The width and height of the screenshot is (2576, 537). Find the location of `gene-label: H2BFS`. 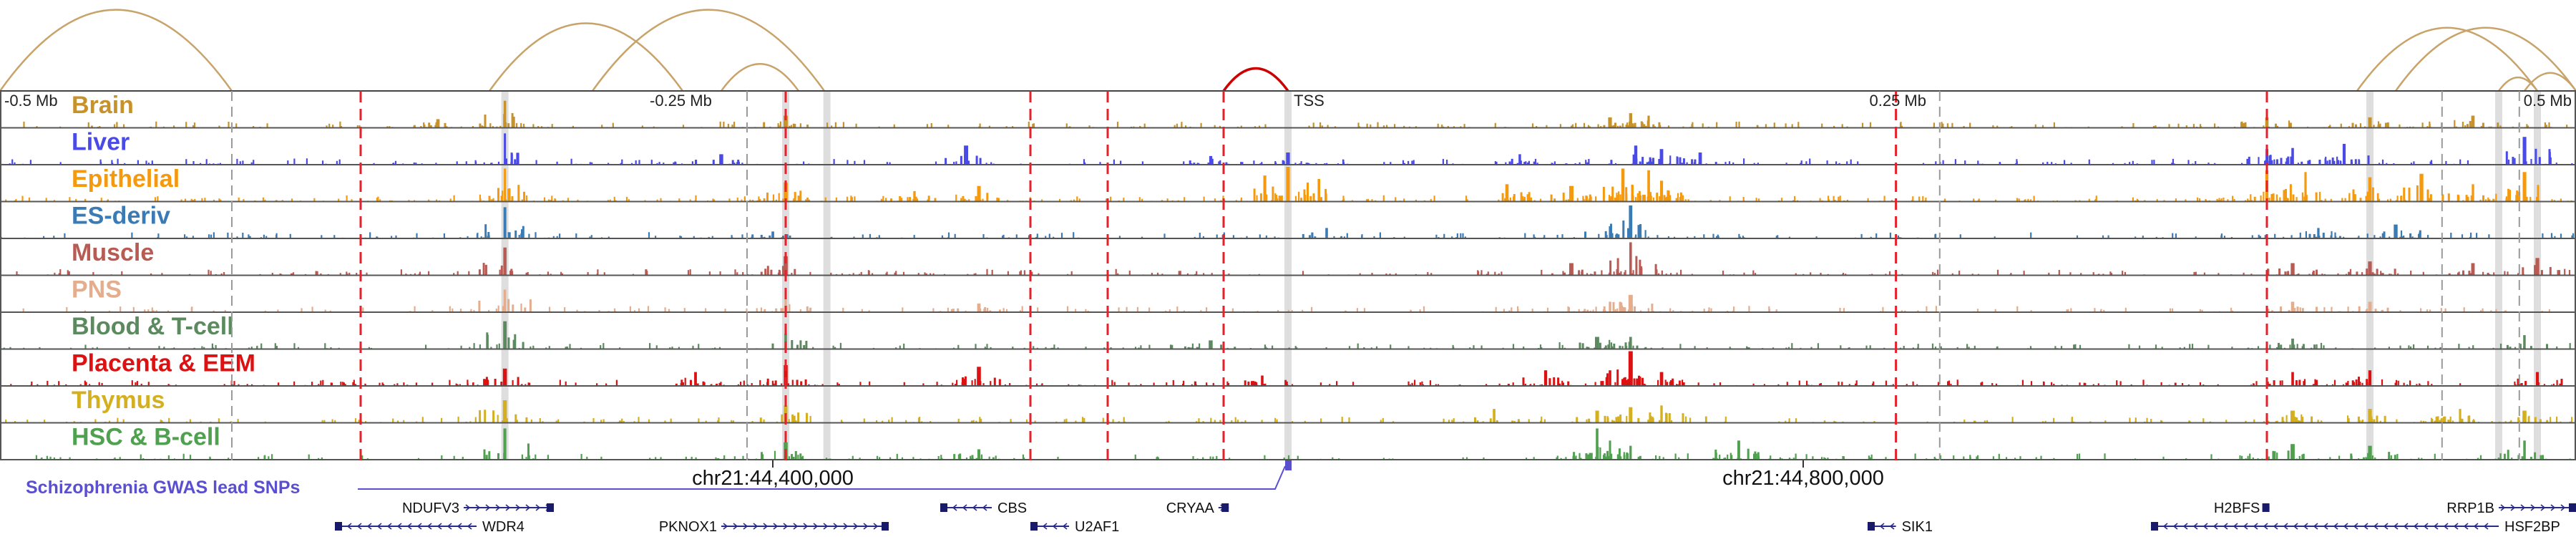

gene-label: H2BFS is located at coordinates (2237, 508).